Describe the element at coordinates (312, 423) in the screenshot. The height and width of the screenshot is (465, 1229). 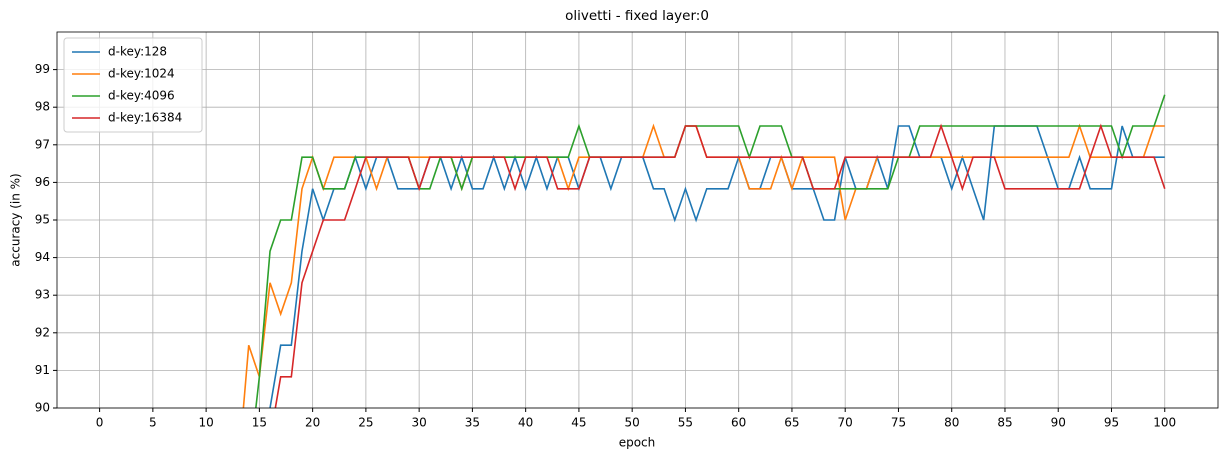
I see `x-tick-label: 20` at that location.